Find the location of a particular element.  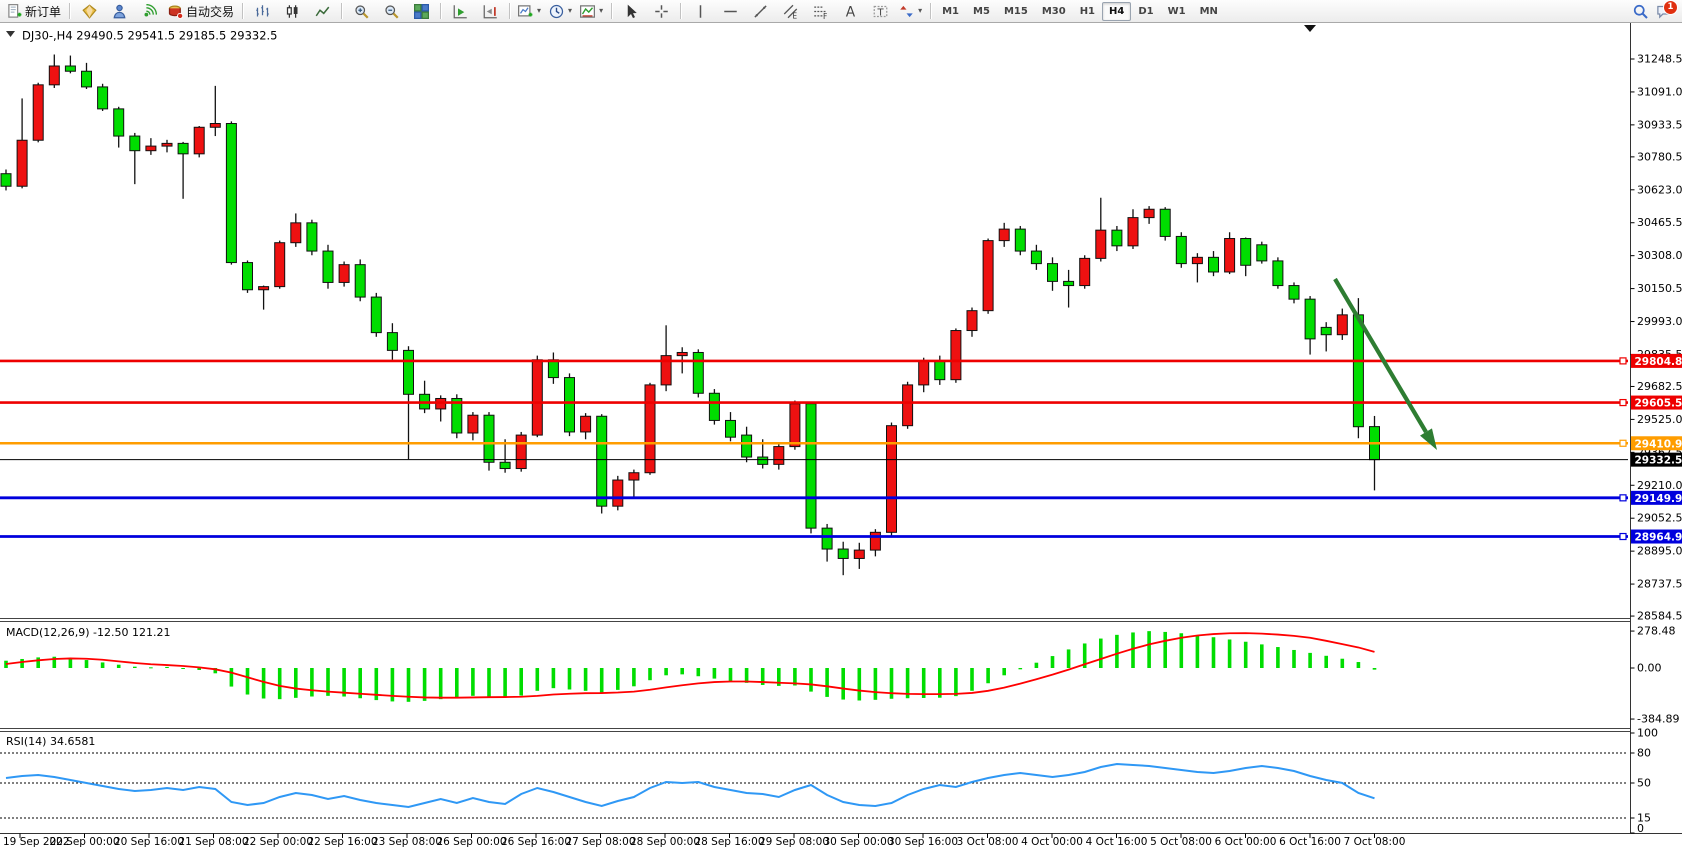

toolbar-button-label-tool: T is located at coordinates (880, 11).